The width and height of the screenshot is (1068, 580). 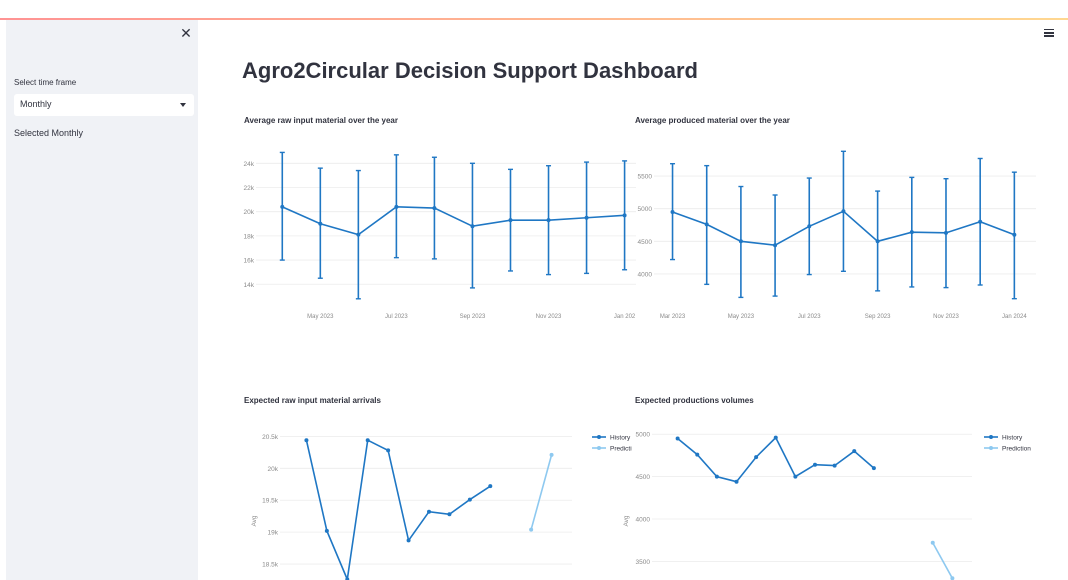 I want to click on close-icon: ✕, so click(x=186, y=34).